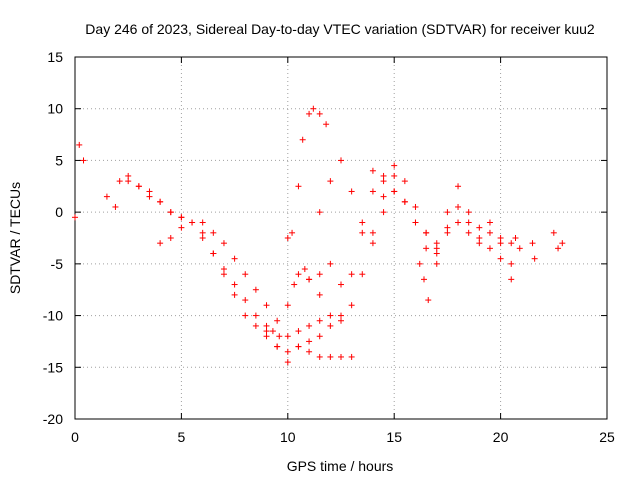 This screenshot has height=480, width=640. What do you see at coordinates (75, 437) in the screenshot?
I see `x-tick-label: 0` at bounding box center [75, 437].